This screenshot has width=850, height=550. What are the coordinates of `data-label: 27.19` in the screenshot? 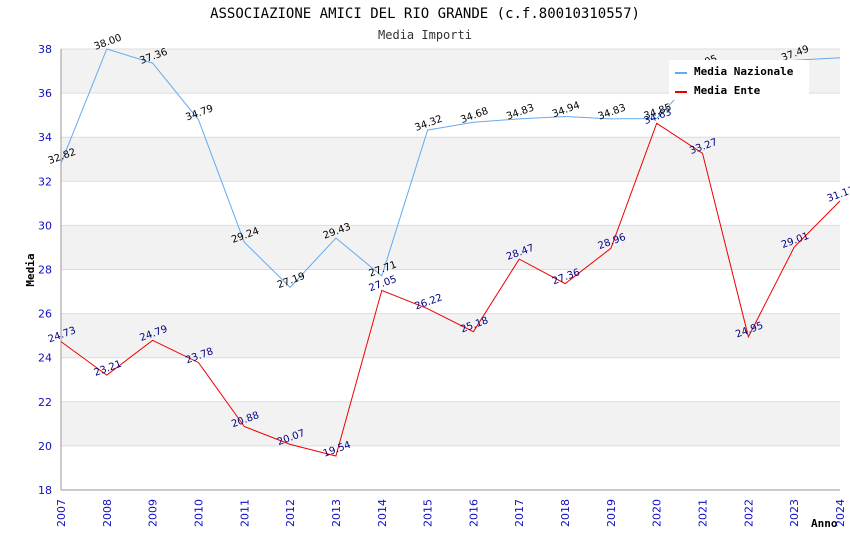 It's located at (291, 281).